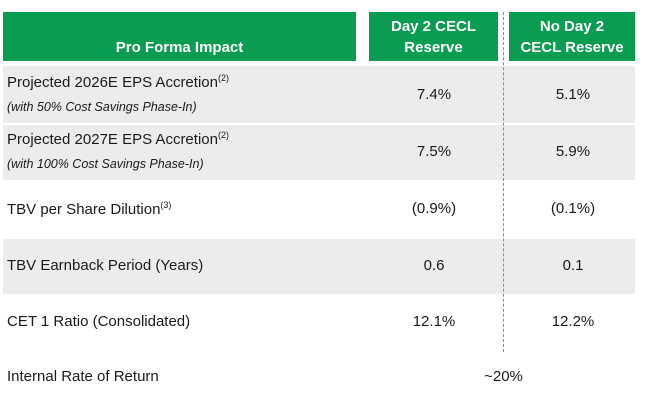 The width and height of the screenshot is (656, 415). I want to click on row-label: Internal Rate of Return, so click(83, 376).